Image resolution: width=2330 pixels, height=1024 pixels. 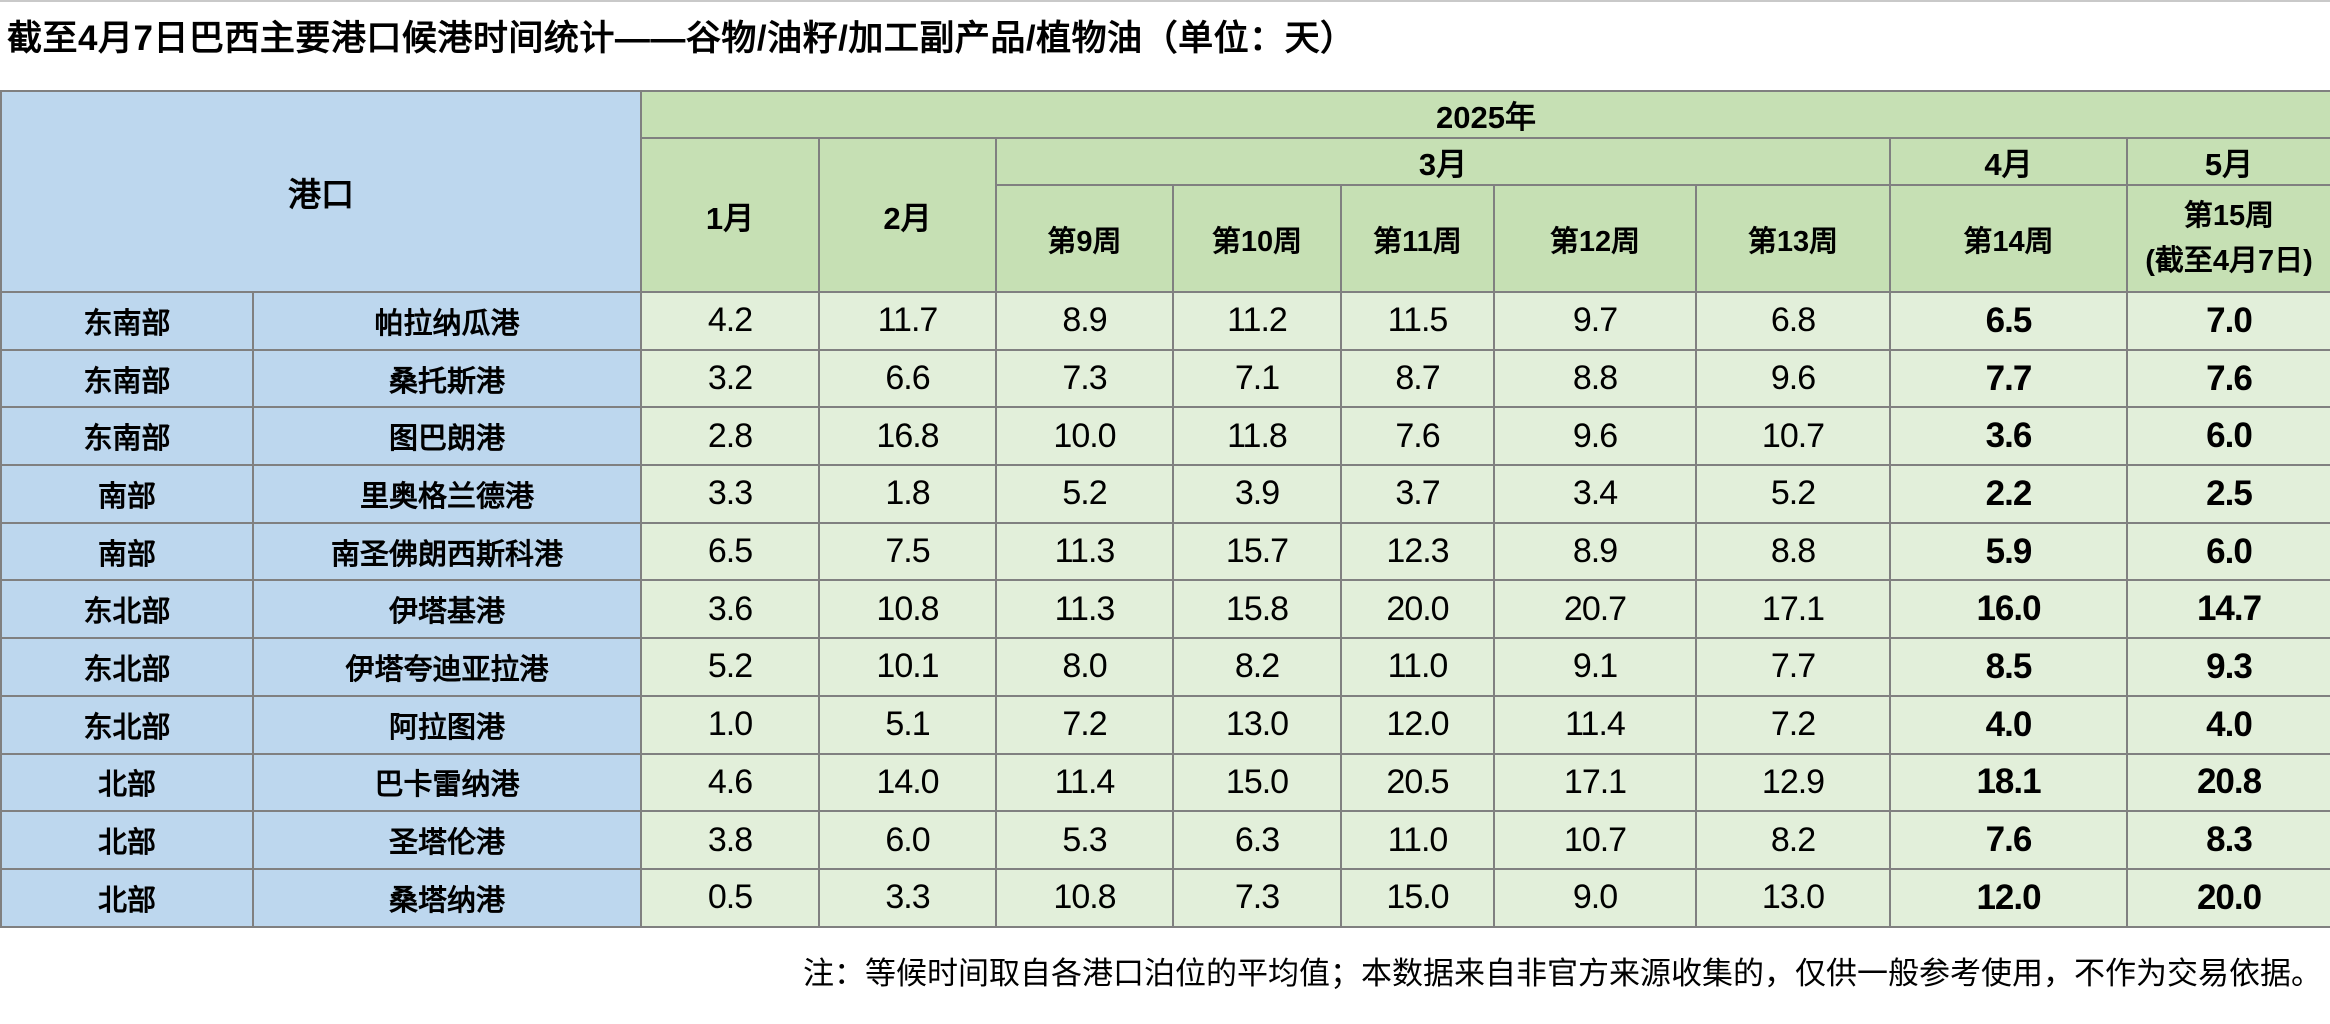 I want to click on value-cell: 2.8, so click(x=730, y=436).